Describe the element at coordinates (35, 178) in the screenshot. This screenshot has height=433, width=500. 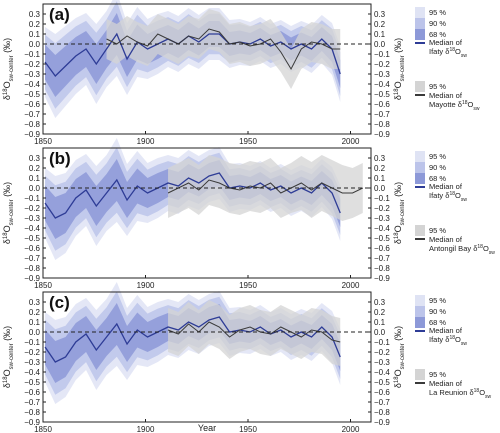
I see `ytick-label-left: 0.1` at that location.